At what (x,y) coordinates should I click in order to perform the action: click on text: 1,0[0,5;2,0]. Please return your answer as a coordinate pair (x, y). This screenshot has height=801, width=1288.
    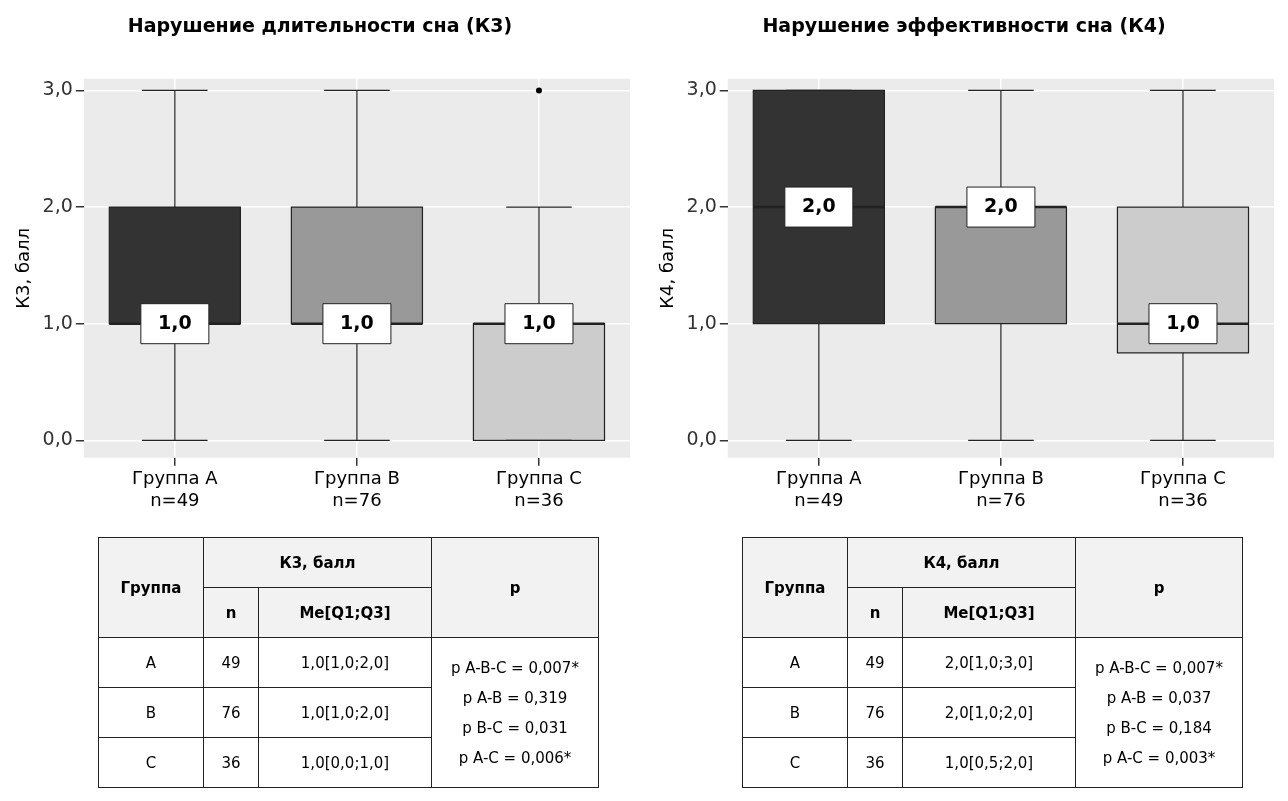
    Looking at the image, I should click on (989, 762).